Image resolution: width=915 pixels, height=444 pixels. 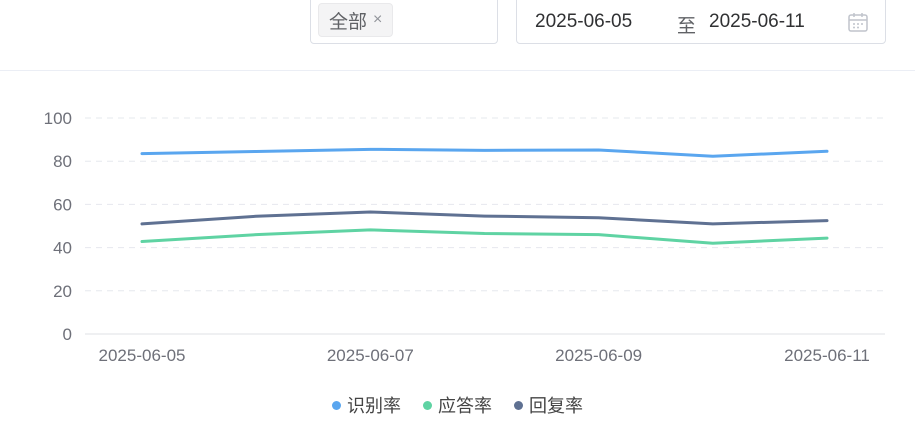 I want to click on x-tick-label: 2025-06-07, so click(x=370, y=355).